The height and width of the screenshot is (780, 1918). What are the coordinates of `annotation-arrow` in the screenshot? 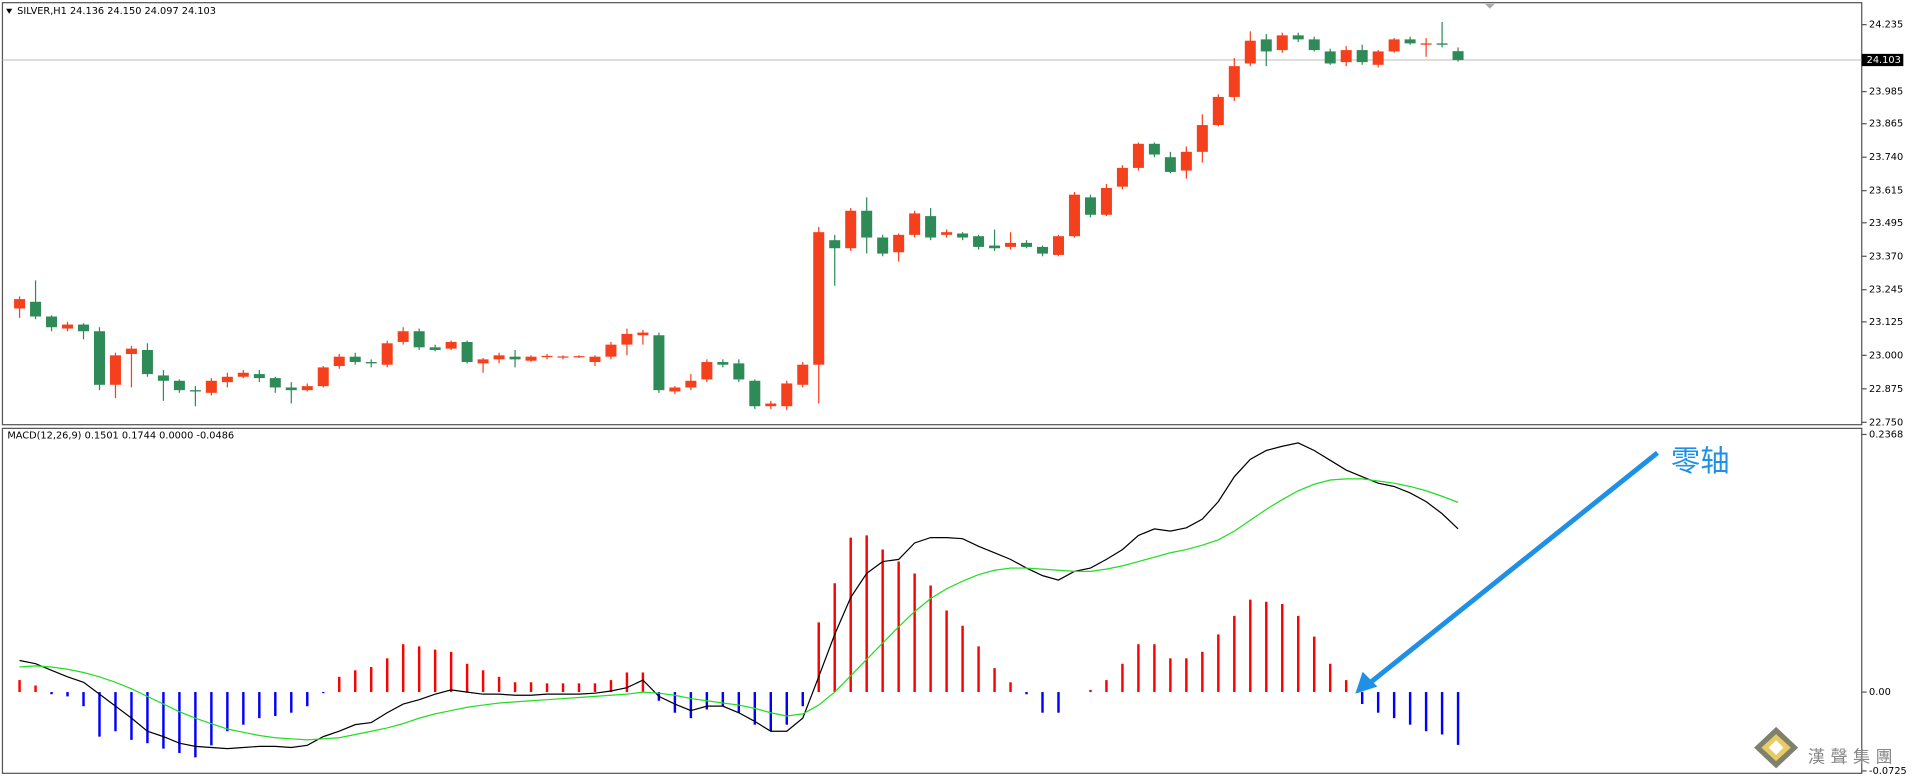 It's located at (1513, 567).